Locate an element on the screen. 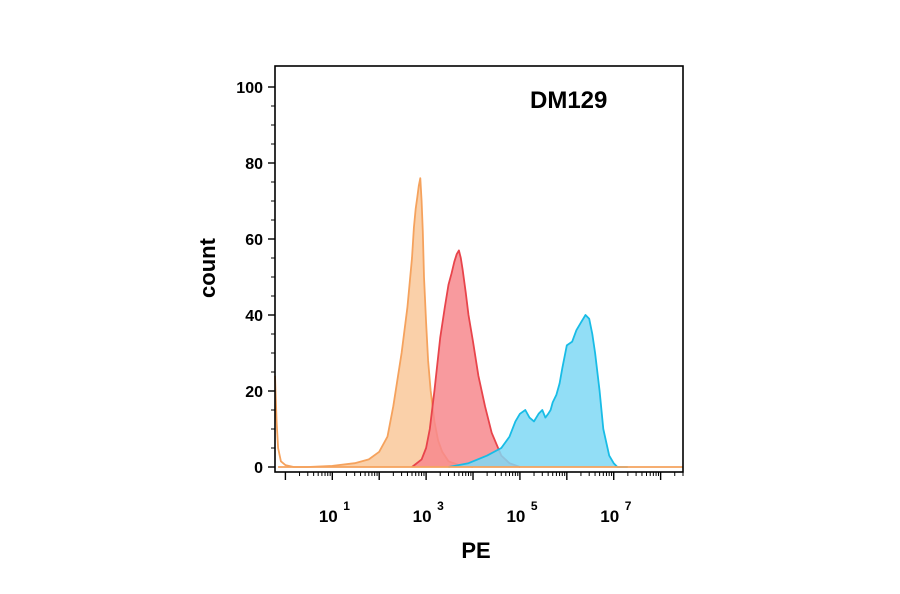 Image resolution: width=900 pixels, height=594 pixels. y-tick-label: 100 is located at coordinates (249, 88).